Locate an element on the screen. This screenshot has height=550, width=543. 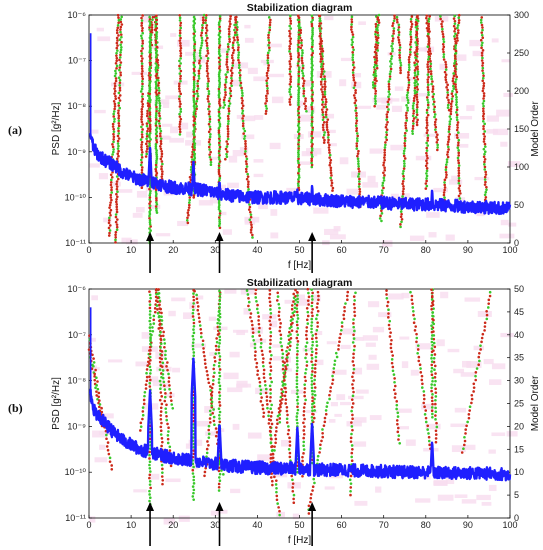
x-axis-label: f [Hz] is located at coordinates (300, 265).